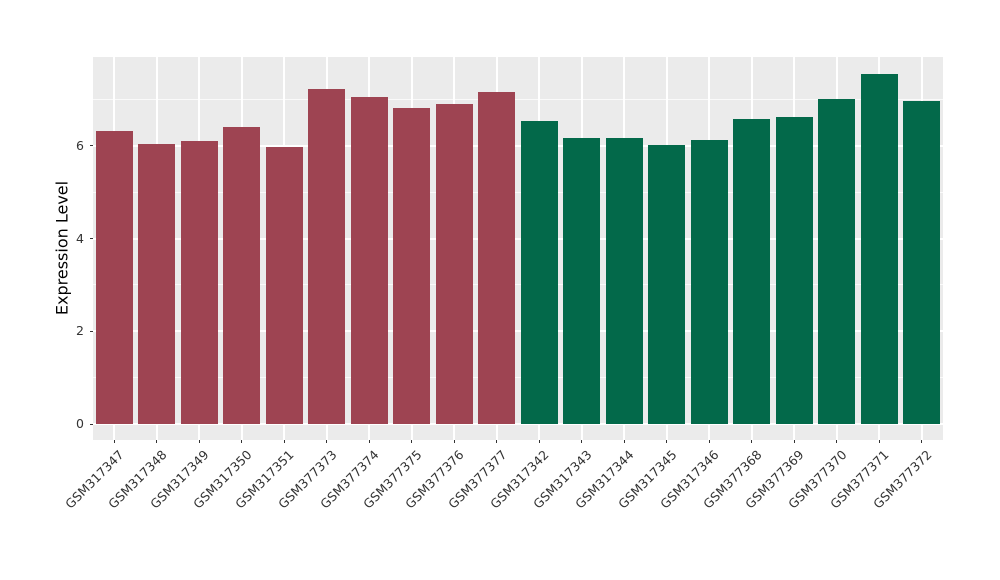  What do you see at coordinates (80, 145) in the screenshot?
I see `y-tick-label: 6` at bounding box center [80, 145].